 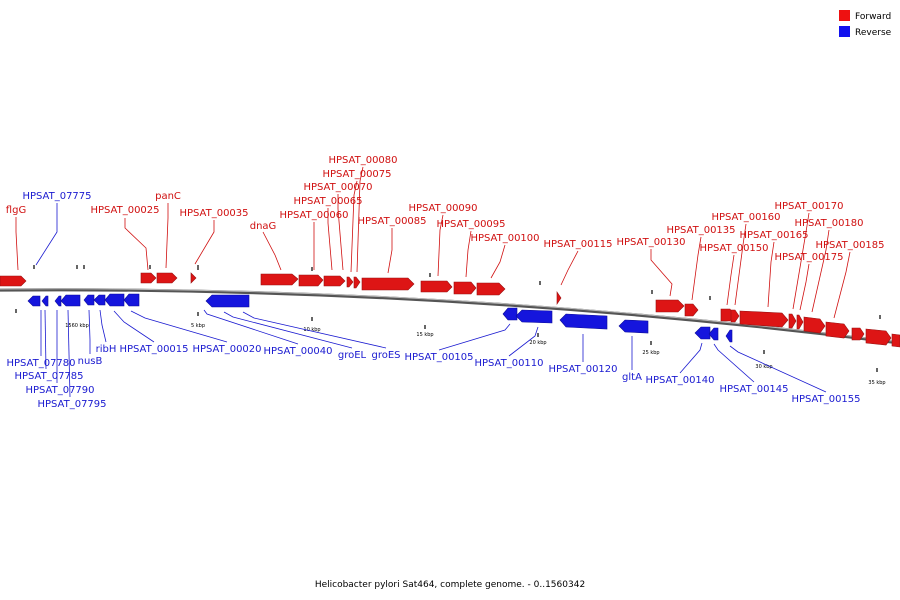 What do you see at coordinates (825, 399) in the screenshot?
I see `reverse-gene-label-hpsat-00155: HPSAT_00155` at bounding box center [825, 399].